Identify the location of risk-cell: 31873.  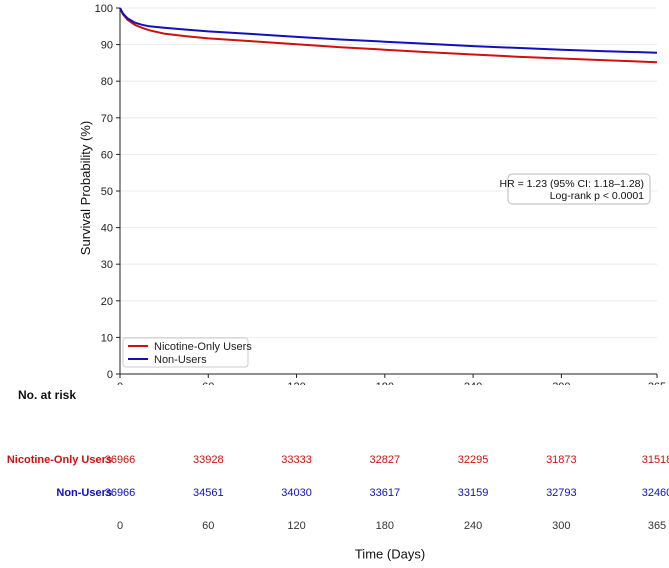
(561, 460).